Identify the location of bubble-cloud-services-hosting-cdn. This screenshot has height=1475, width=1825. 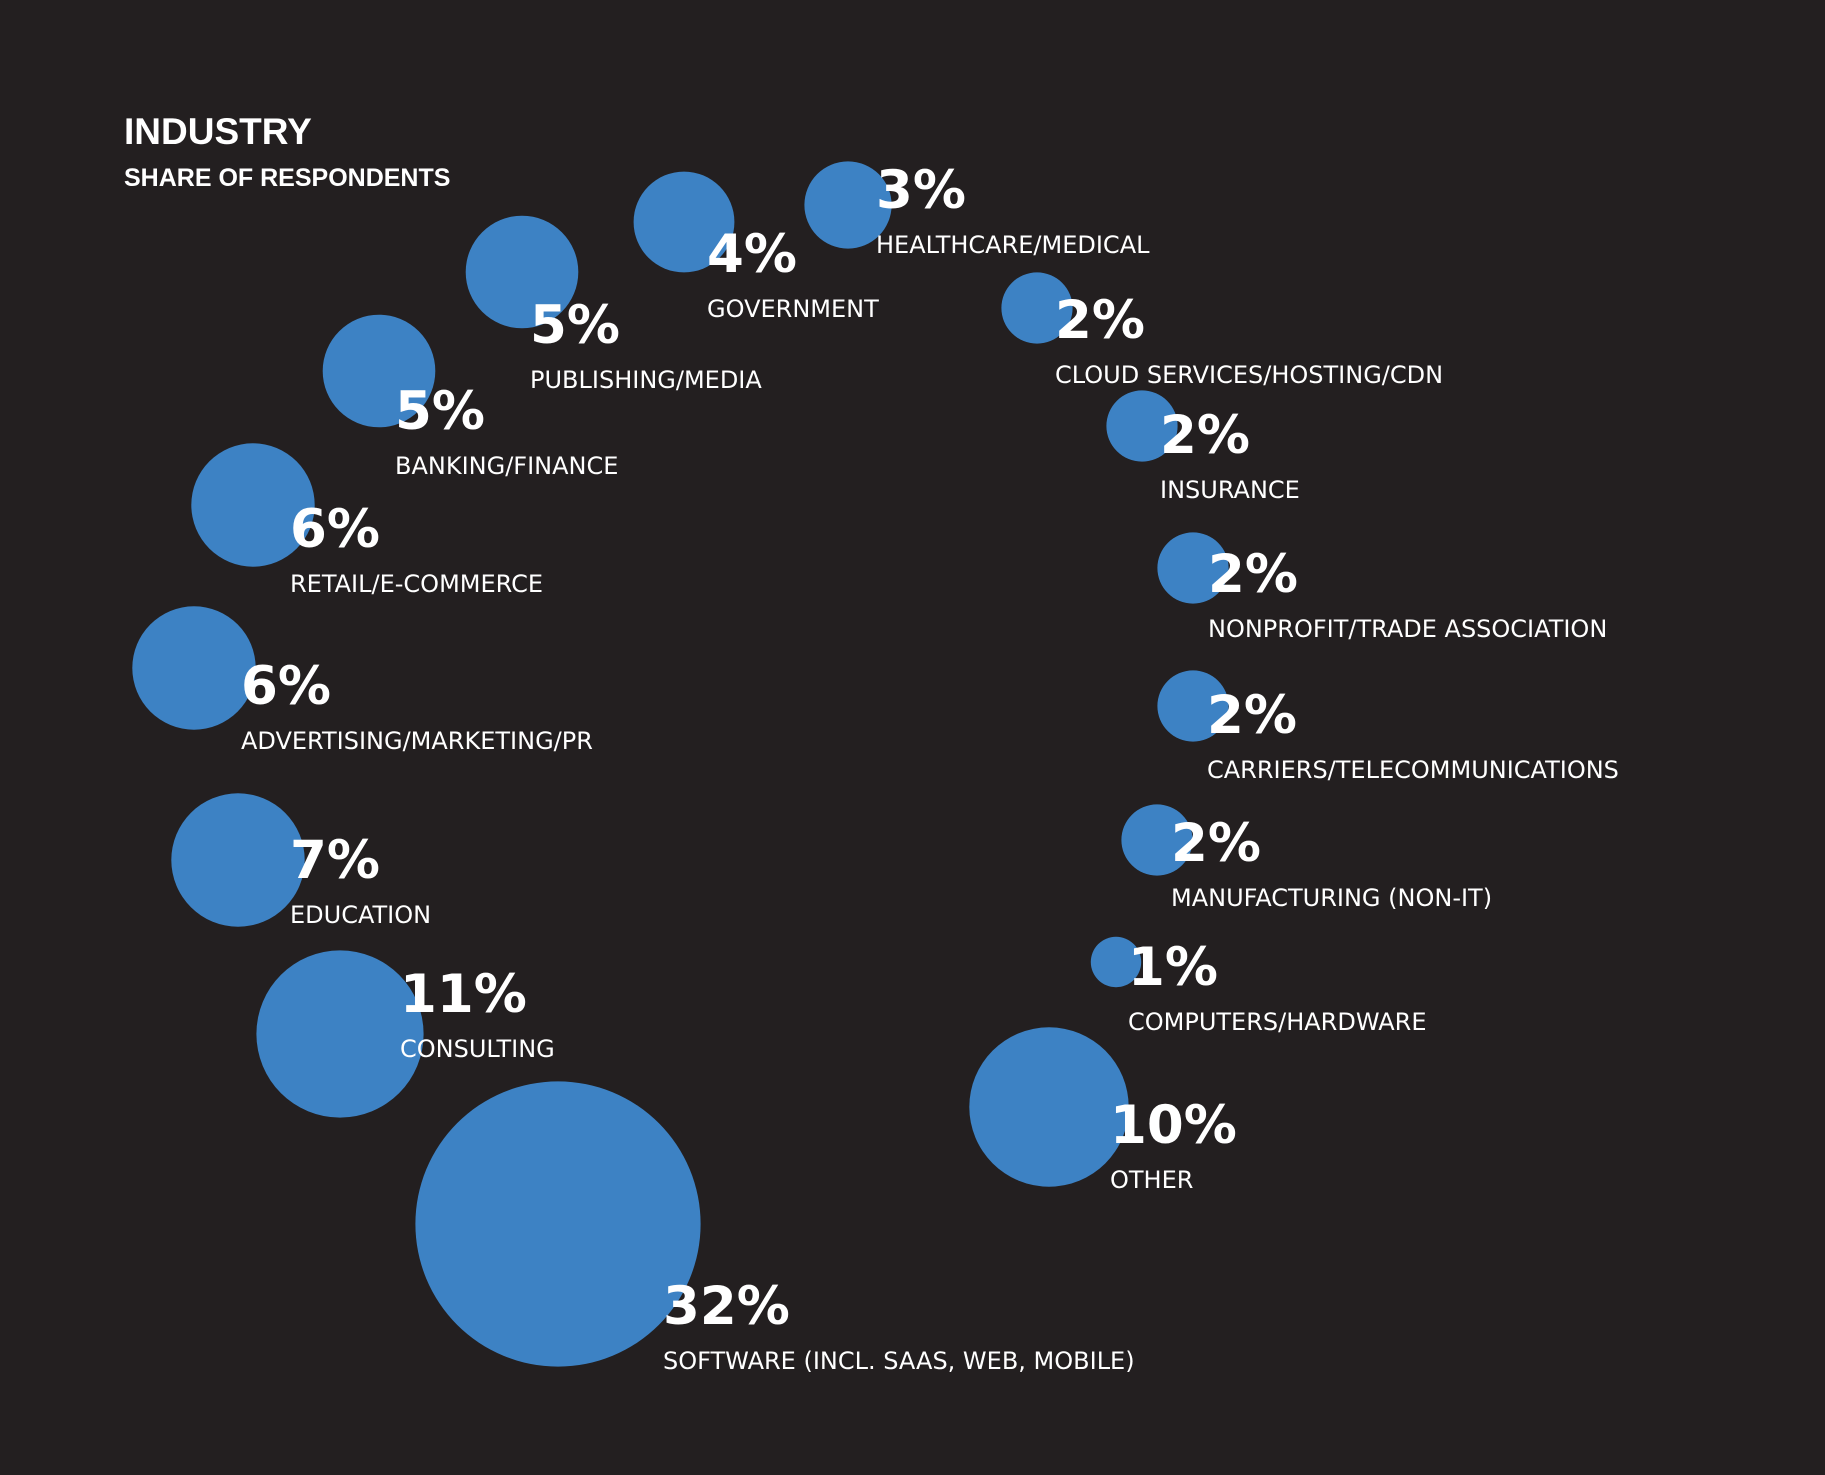
(1037, 308).